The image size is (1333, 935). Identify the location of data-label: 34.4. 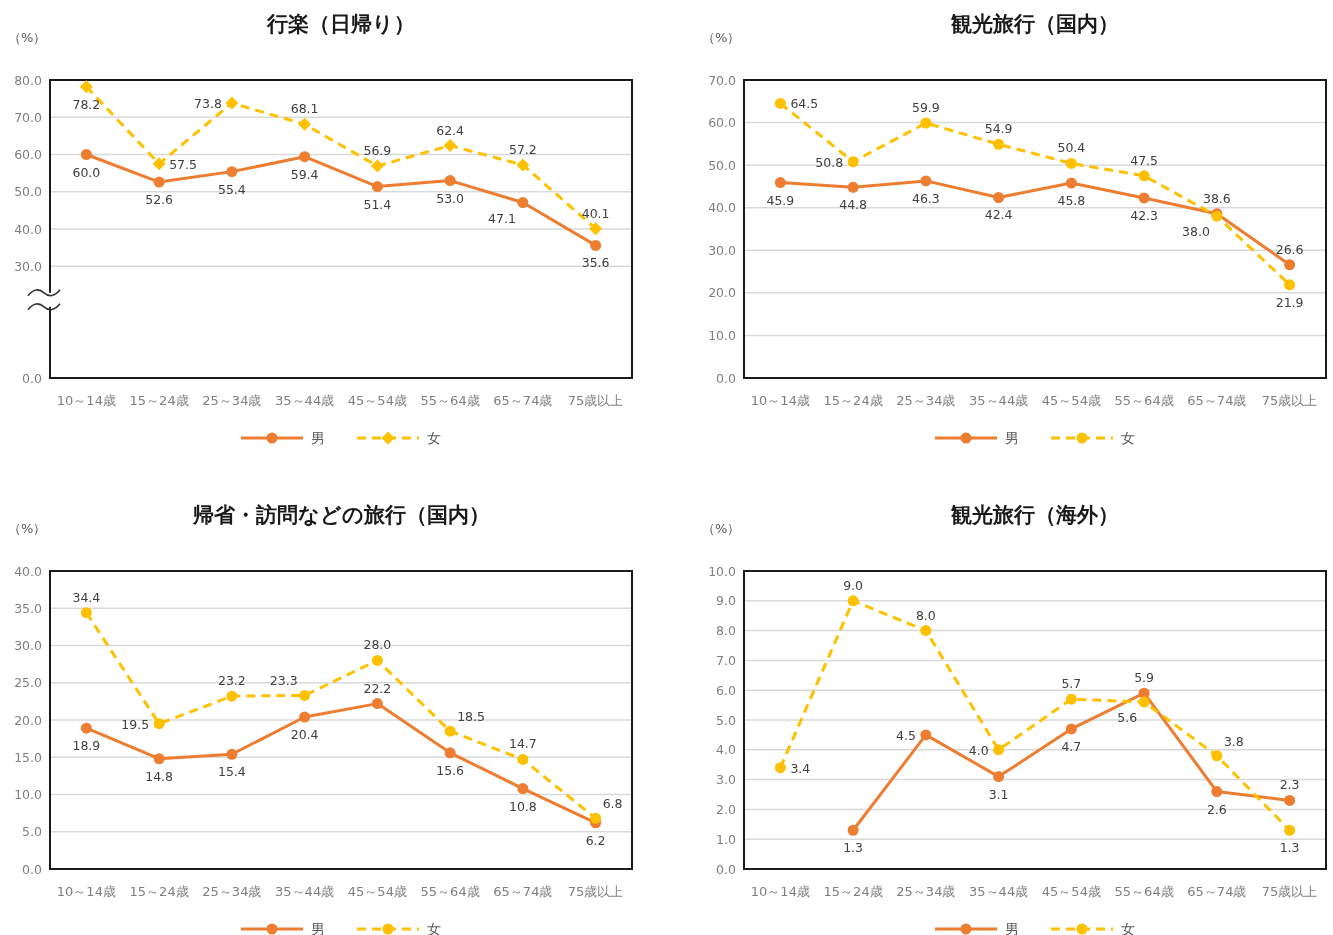
(86, 597).